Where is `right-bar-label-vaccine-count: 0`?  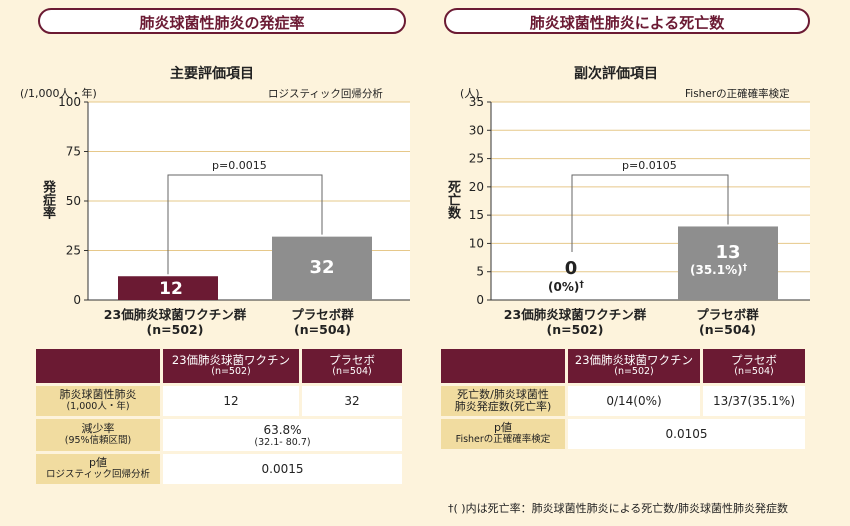
right-bar-label-vaccine-count: 0 is located at coordinates (571, 268).